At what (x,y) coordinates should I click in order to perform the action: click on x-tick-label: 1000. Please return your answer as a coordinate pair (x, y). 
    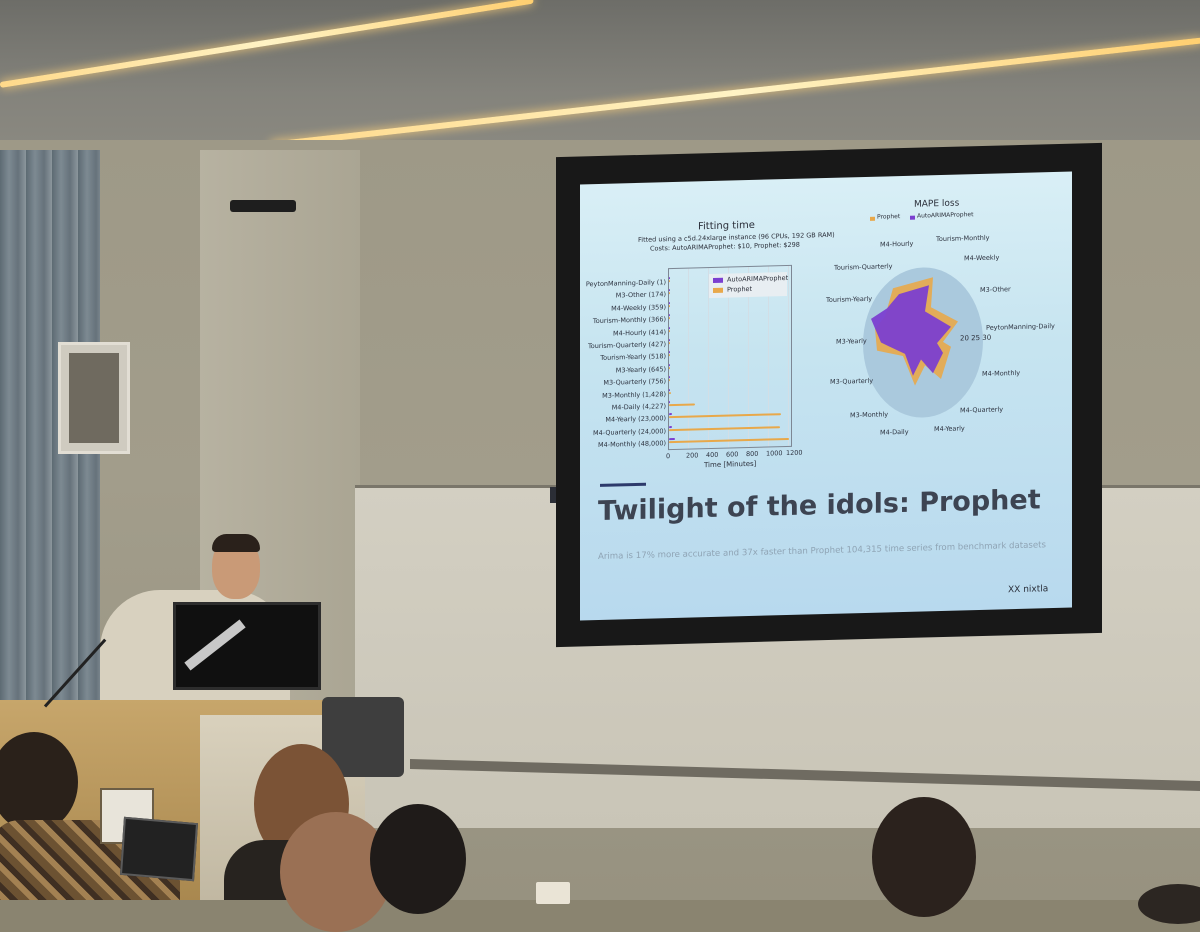
    Looking at the image, I should click on (774, 453).